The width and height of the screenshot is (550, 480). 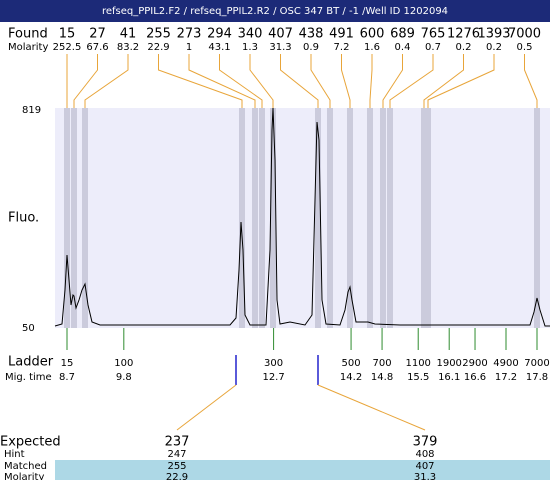 I want to click on found-molarity: 0.9, so click(x=311, y=47).